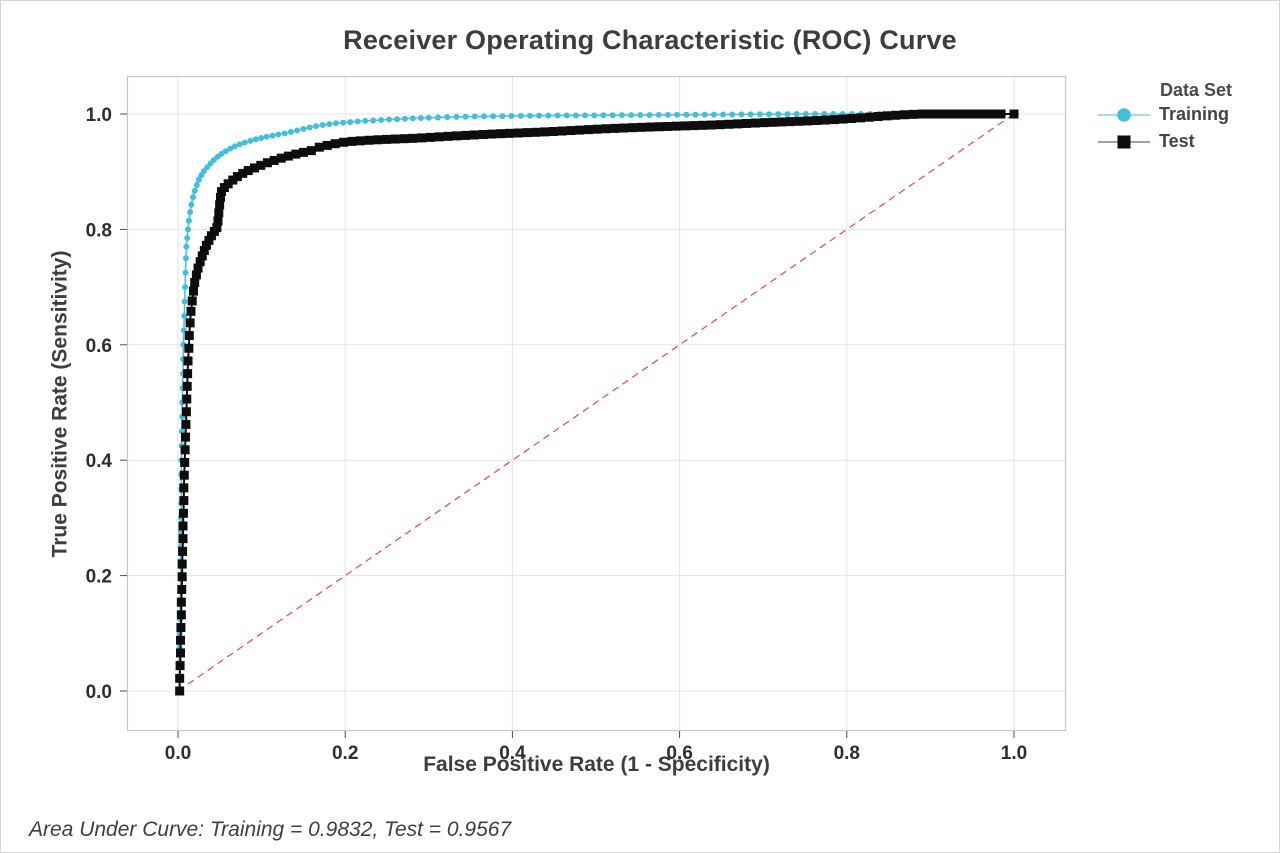  I want to click on x-tick-label: 0.8, so click(847, 753).